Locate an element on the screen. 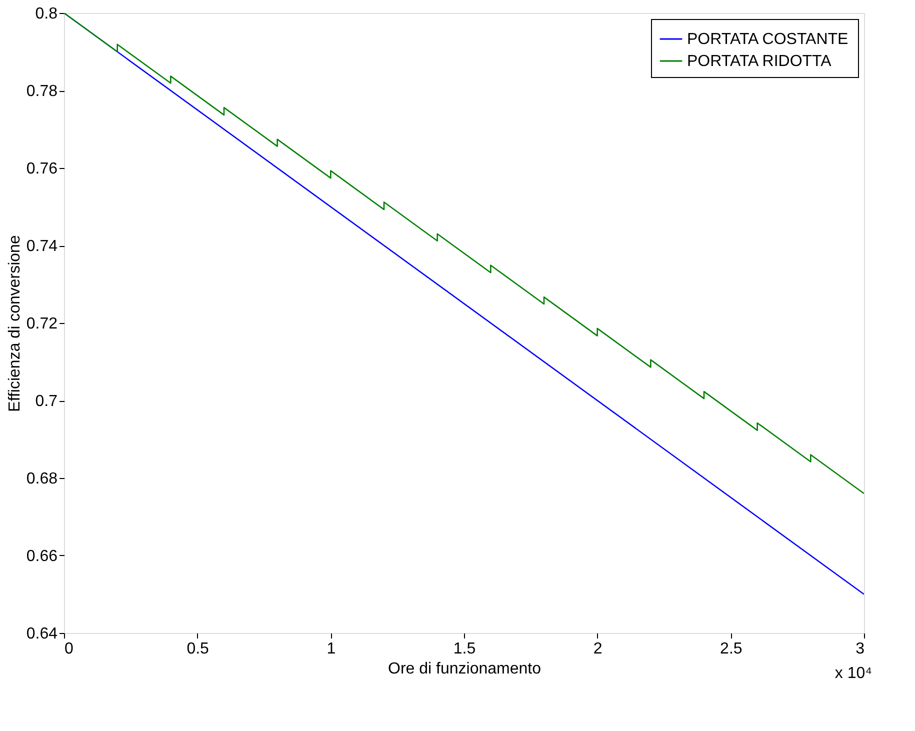  legend-label: PORTATA COSTANTE is located at coordinates (767, 39).